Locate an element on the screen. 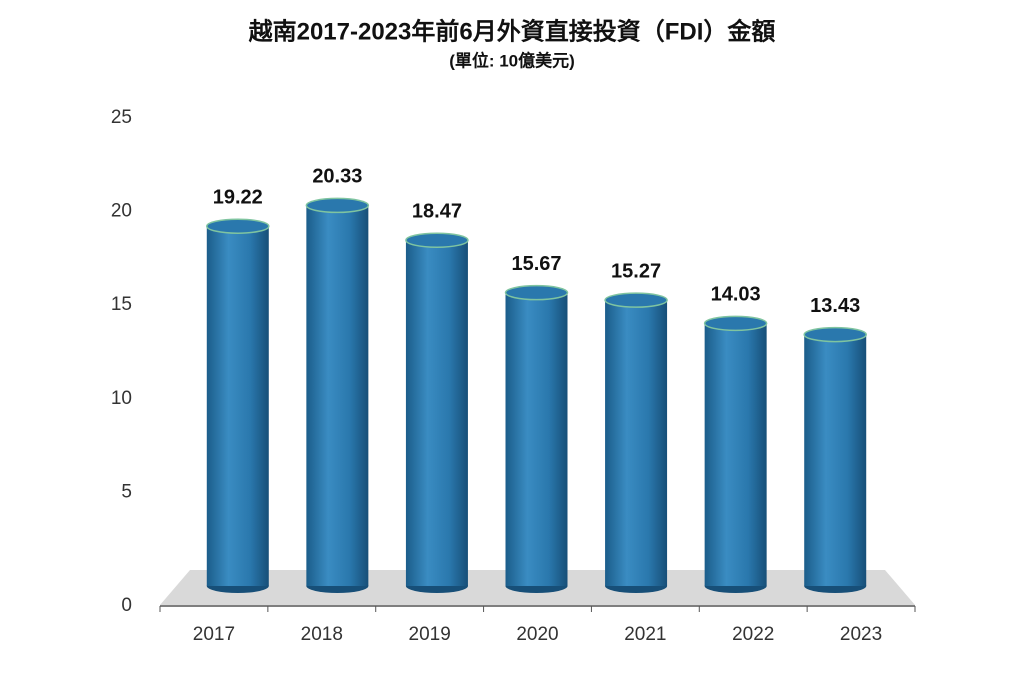  x-tick-label: 2022 is located at coordinates (753, 634).